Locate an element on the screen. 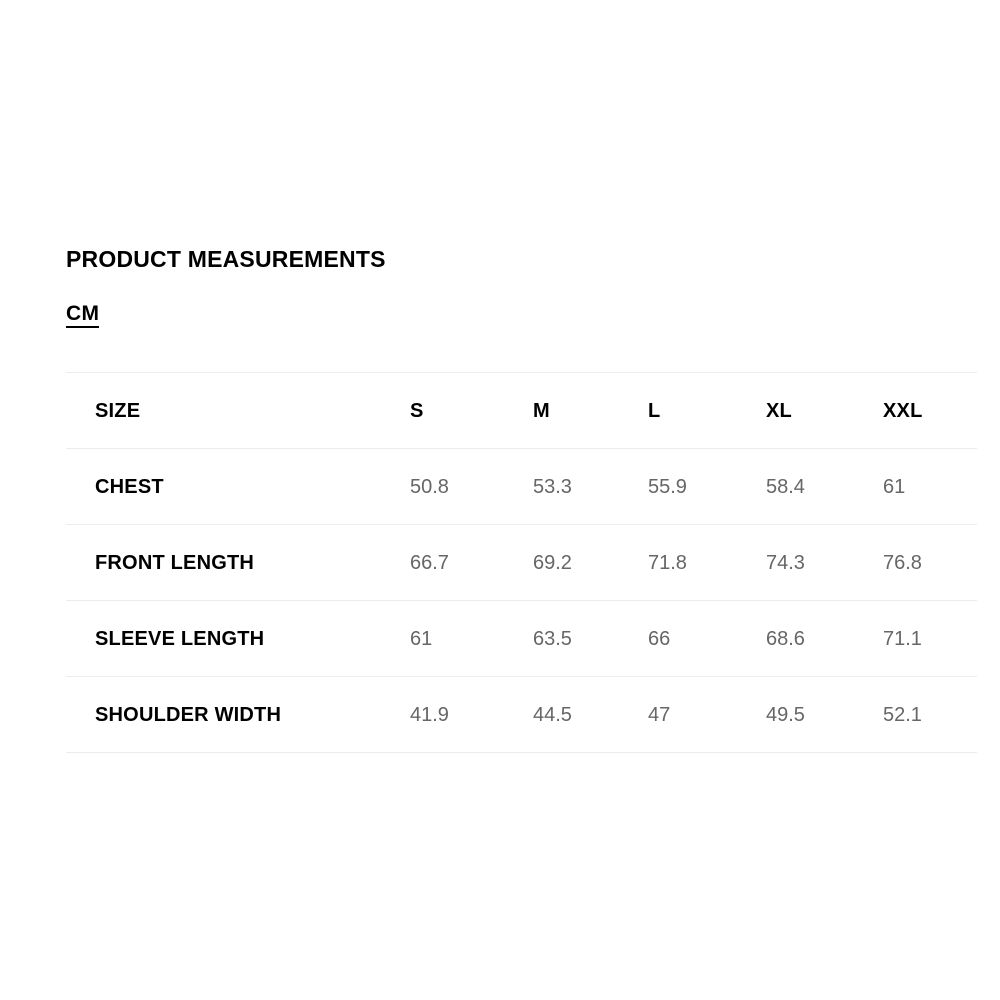 This screenshot has height=1000, width=1000. table-row-front-length: FRONT LENGTH 66.7 69.2 71.8 74.3 76.8 is located at coordinates (521, 563).